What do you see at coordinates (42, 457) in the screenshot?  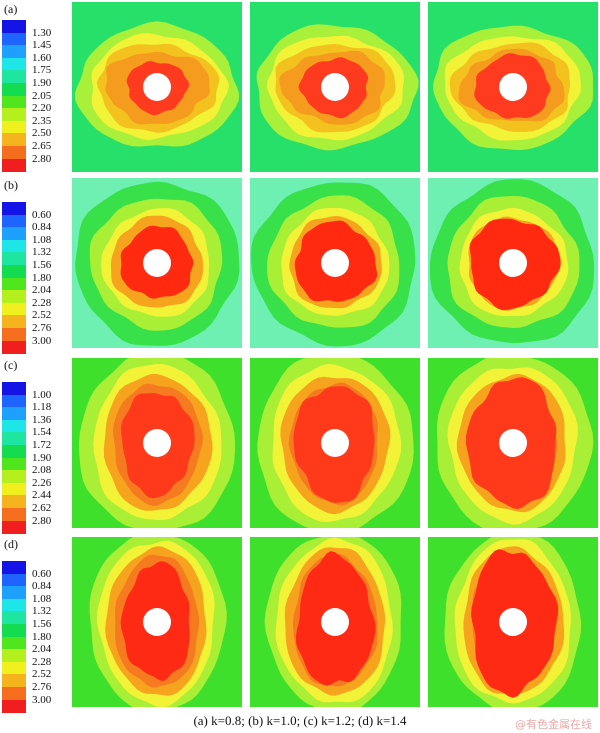 I see `colorbar-tick-label: 1.90` at bounding box center [42, 457].